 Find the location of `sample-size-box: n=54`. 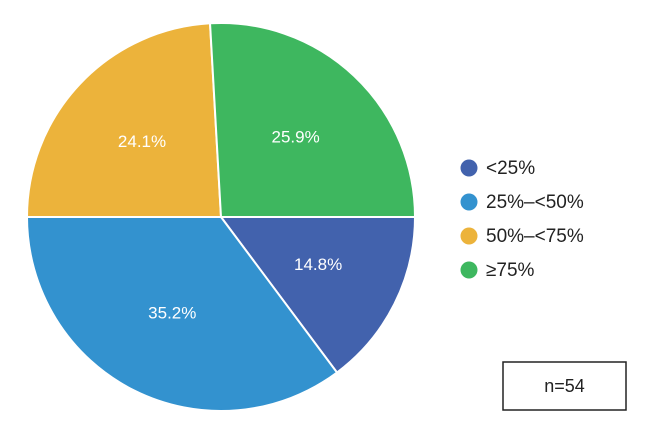

sample-size-box: n=54 is located at coordinates (564, 386).